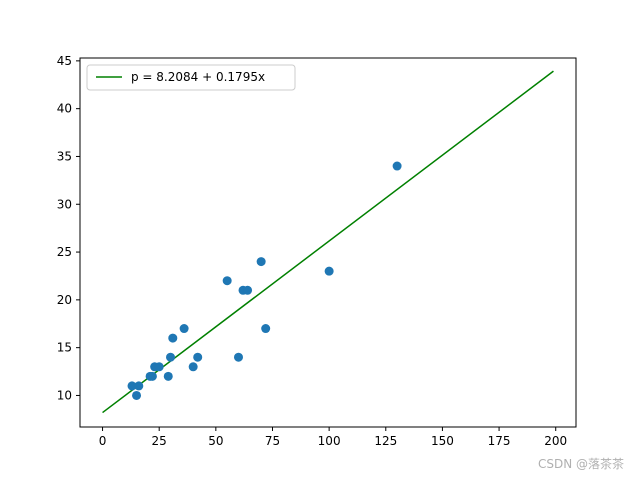 This screenshot has height=480, width=640. Describe the element at coordinates (385, 441) in the screenshot. I see `x-tick-label: 125` at that location.